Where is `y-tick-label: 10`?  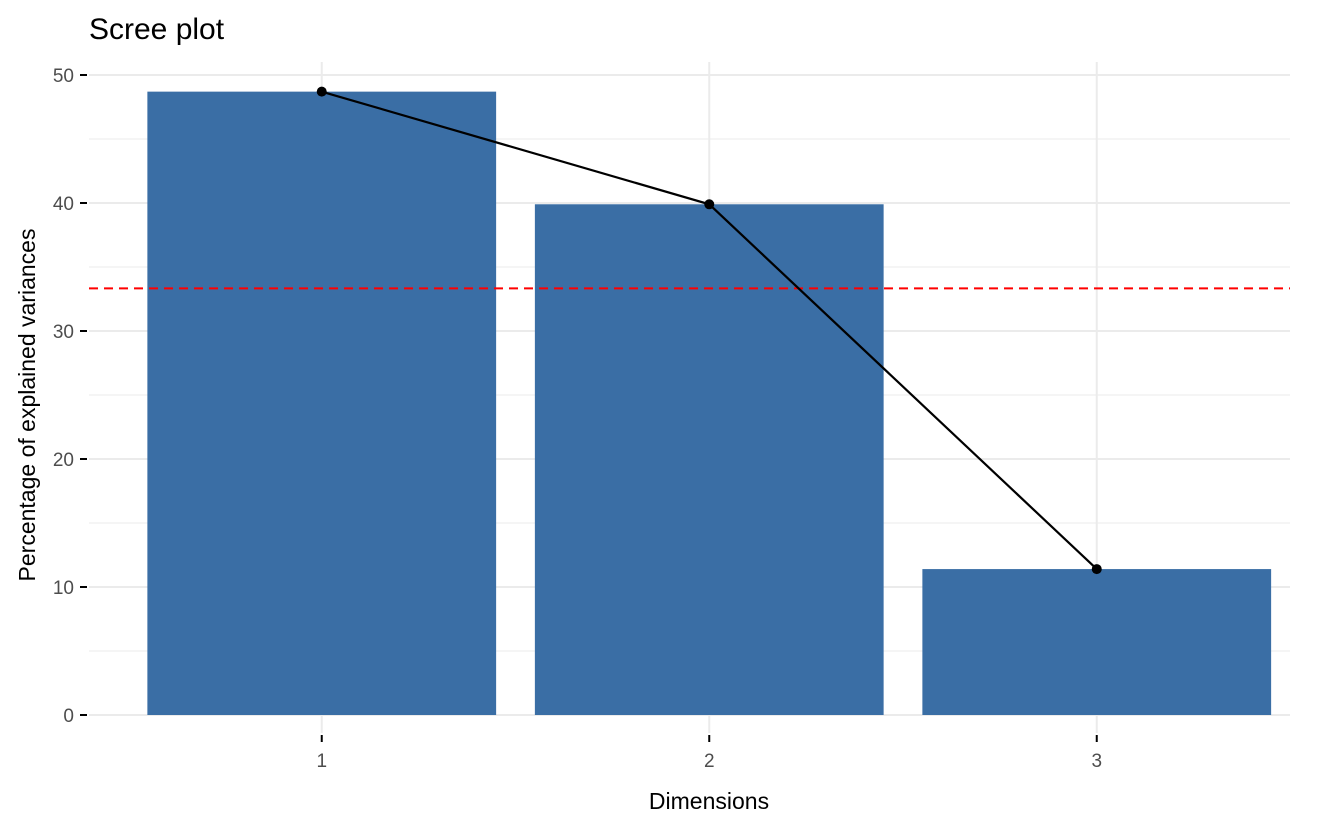 y-tick-label: 10 is located at coordinates (63, 588).